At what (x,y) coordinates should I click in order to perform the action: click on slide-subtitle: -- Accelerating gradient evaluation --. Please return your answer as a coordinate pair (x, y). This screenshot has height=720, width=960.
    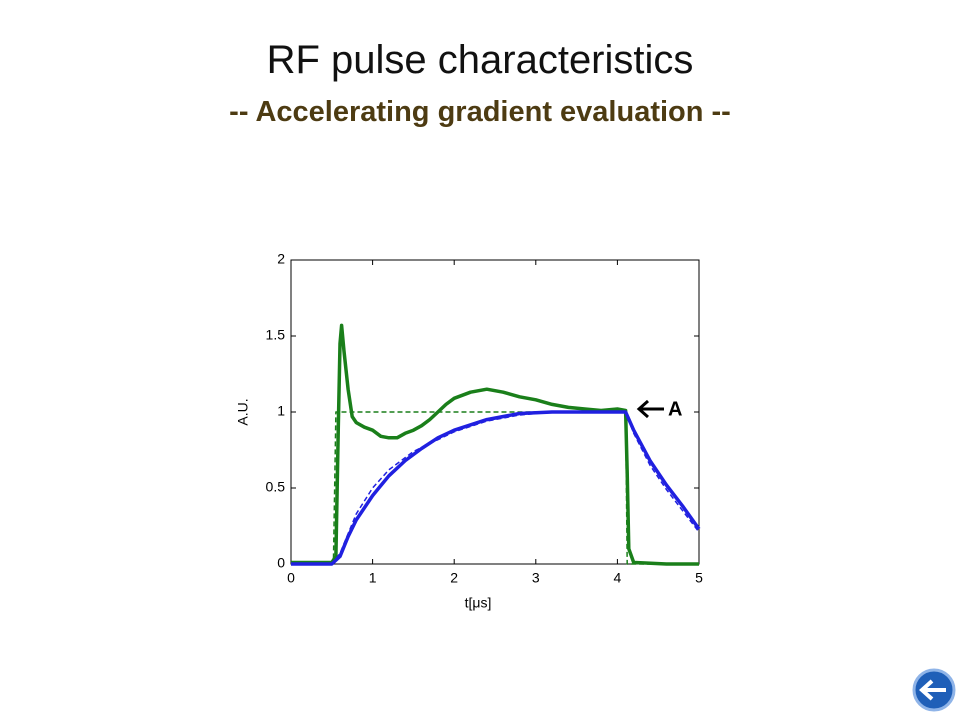
    Looking at the image, I should click on (480, 112).